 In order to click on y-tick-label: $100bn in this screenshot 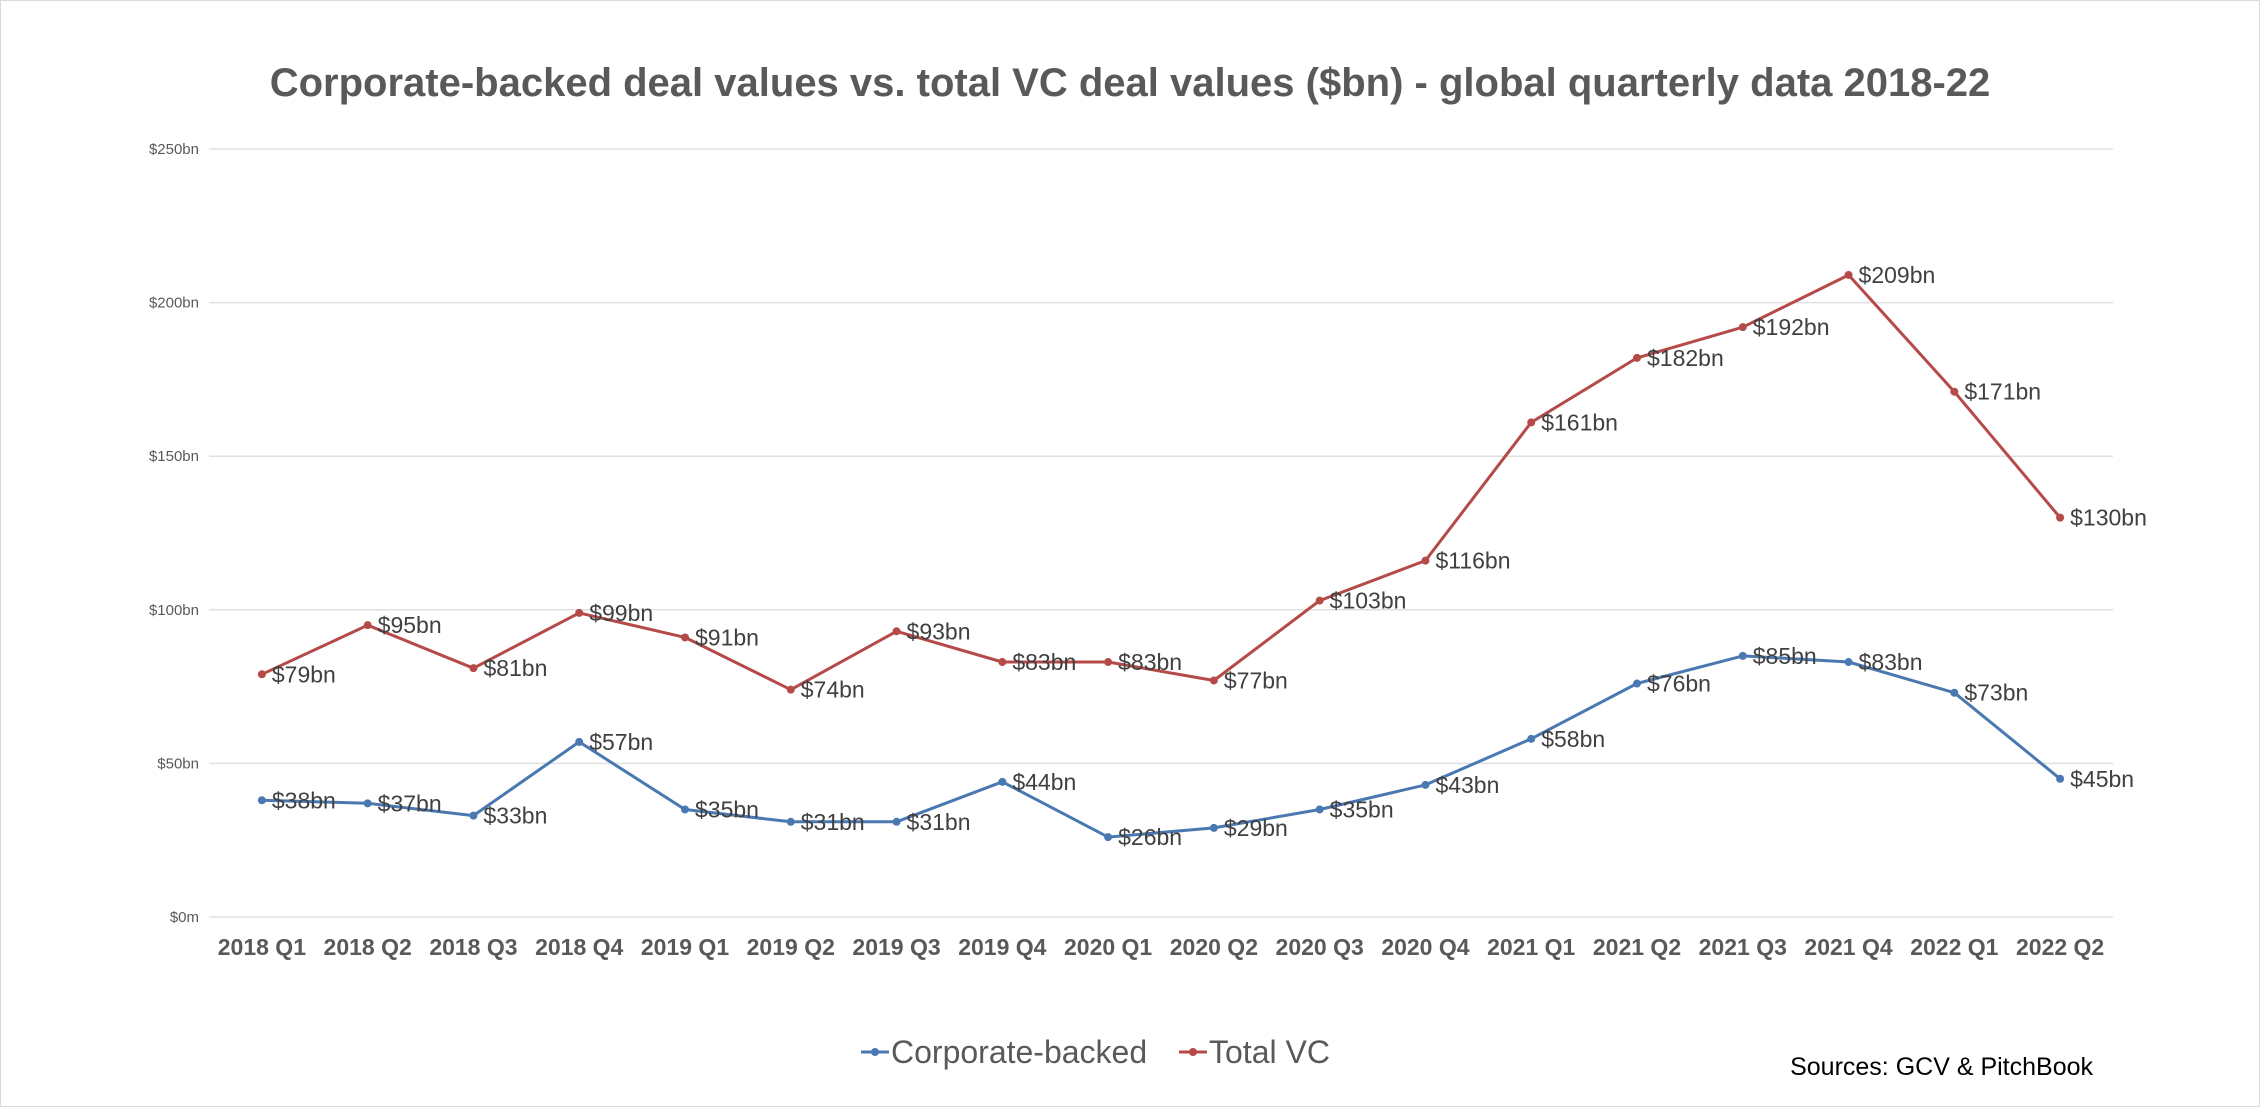, I will do `click(174, 610)`.